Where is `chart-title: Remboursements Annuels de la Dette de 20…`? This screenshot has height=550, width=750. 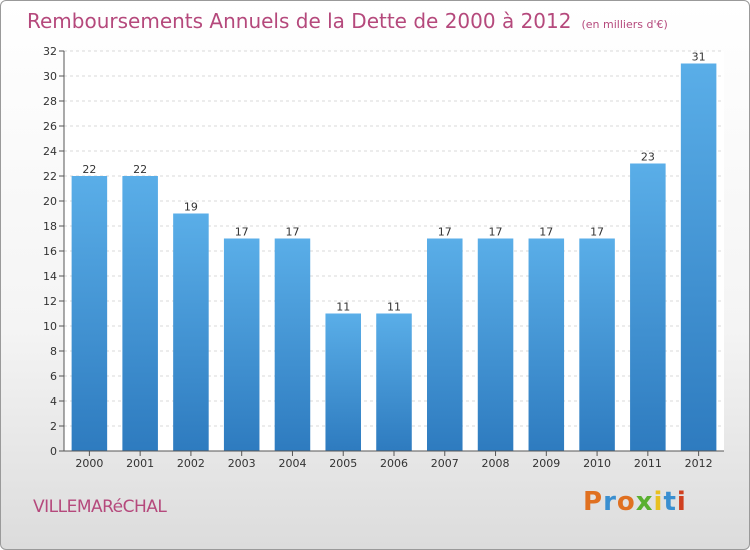 chart-title: Remboursements Annuels de la Dette de 20… is located at coordinates (347, 21).